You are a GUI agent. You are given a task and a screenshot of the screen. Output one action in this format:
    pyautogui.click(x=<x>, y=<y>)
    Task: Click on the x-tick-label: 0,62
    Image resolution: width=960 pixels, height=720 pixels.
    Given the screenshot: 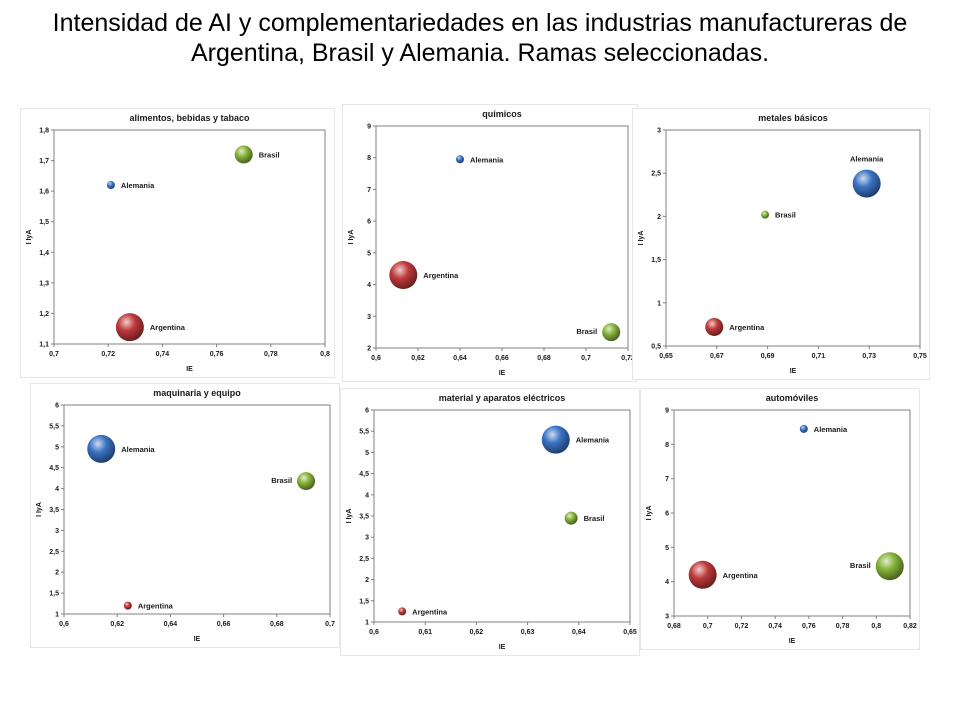 What is the action you would take?
    pyautogui.click(x=418, y=358)
    